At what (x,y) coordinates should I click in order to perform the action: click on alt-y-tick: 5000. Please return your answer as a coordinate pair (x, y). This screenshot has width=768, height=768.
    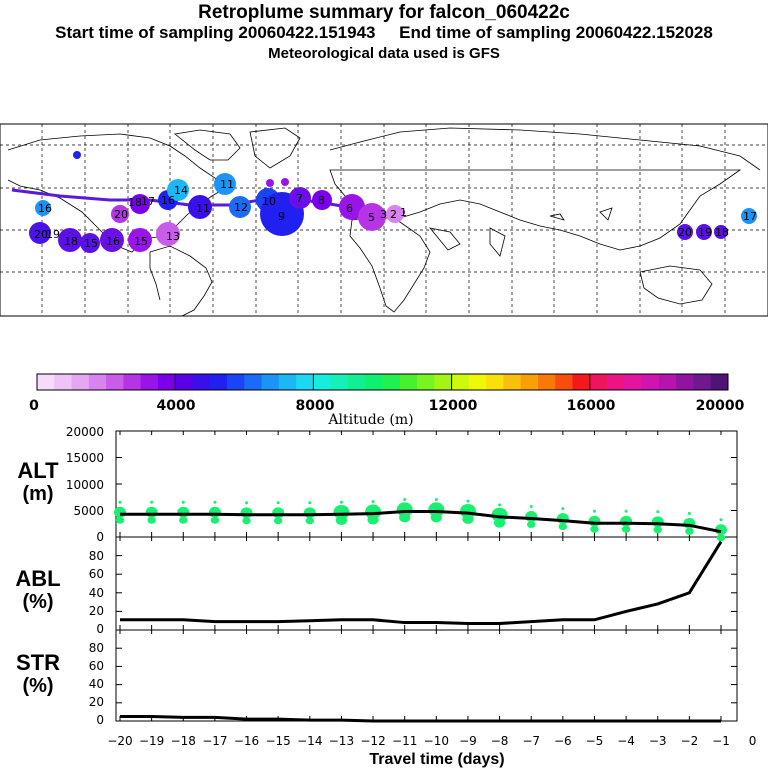
    Looking at the image, I should click on (88, 511).